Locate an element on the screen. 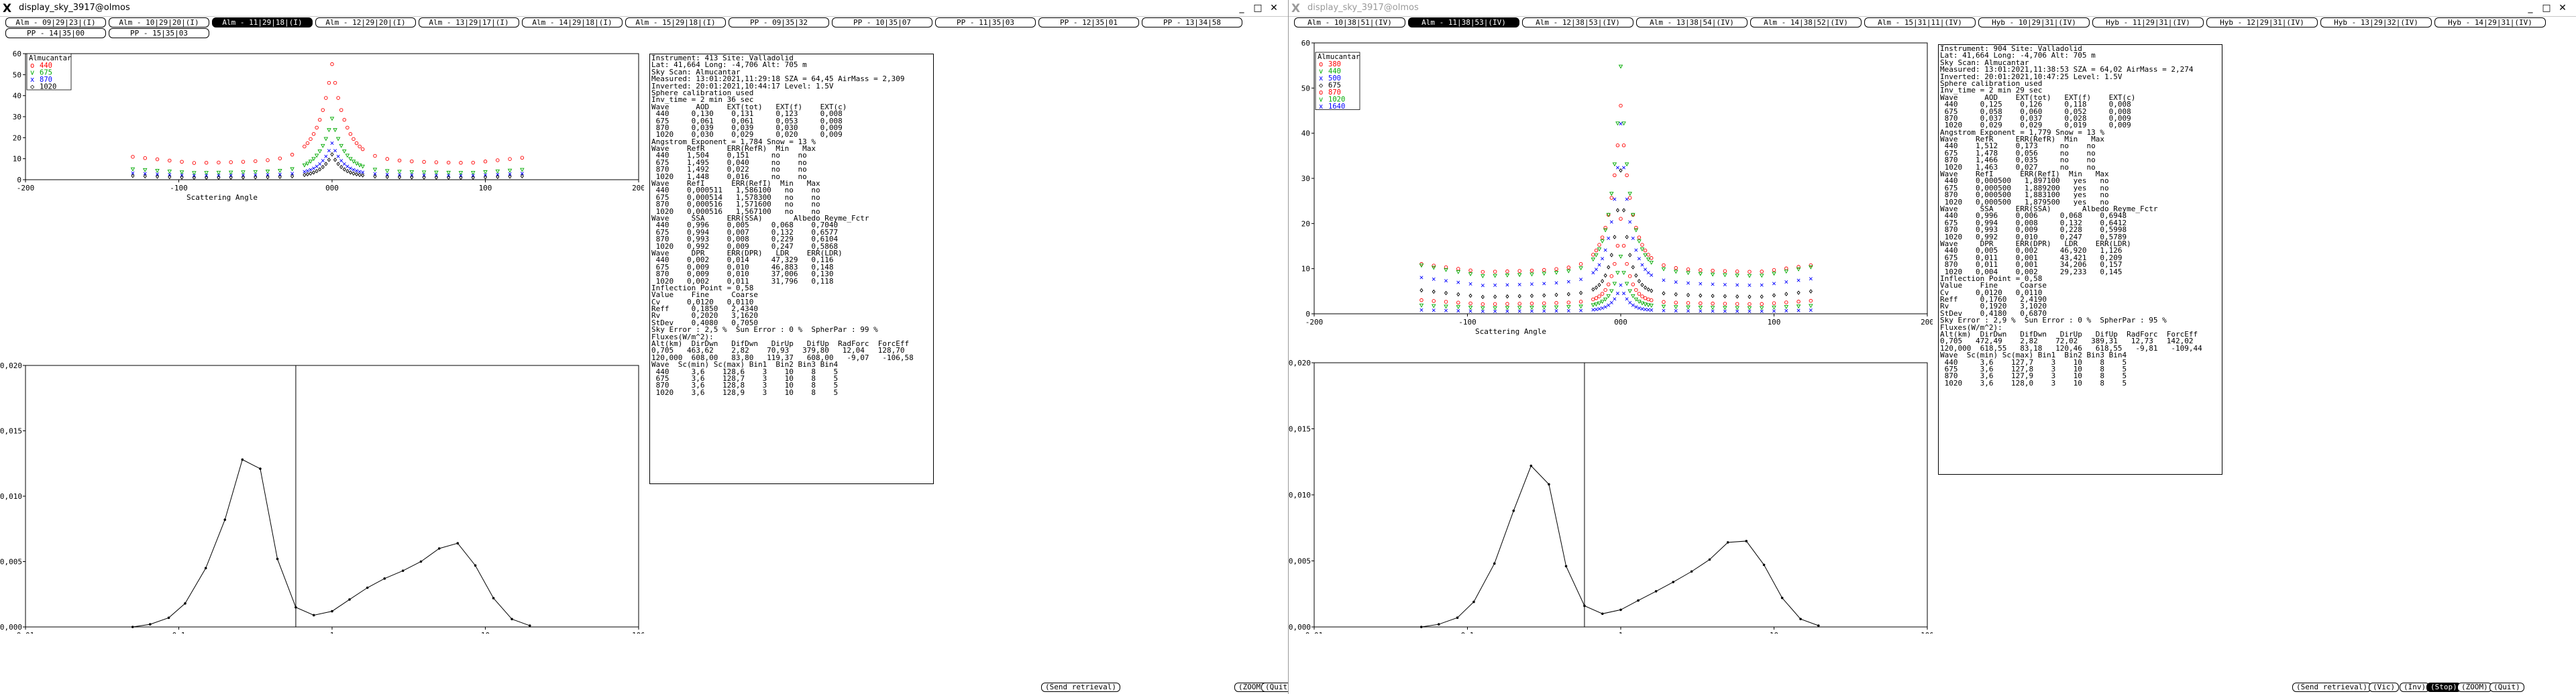 This screenshot has width=2576, height=694. tab-11: PP - 12|35|01 is located at coordinates (1088, 22).